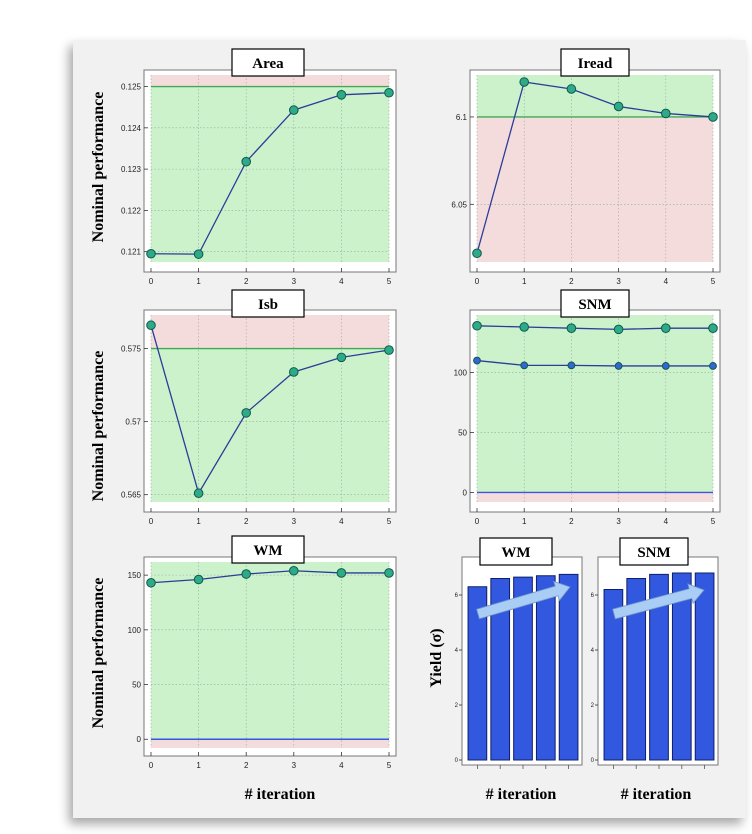 The image size is (752, 834). I want to click on chart-snm-ytick-label-0: 0, so click(465, 492).